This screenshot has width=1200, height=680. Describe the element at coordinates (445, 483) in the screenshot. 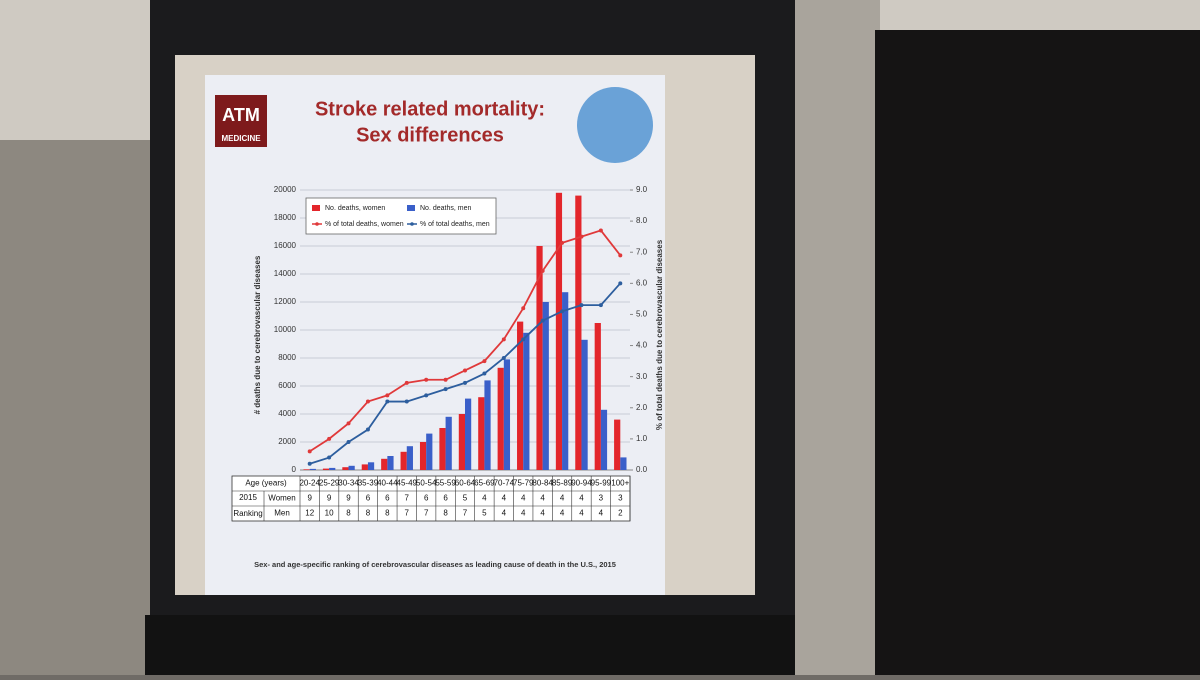

I see `x-tick-label: 55-59` at that location.